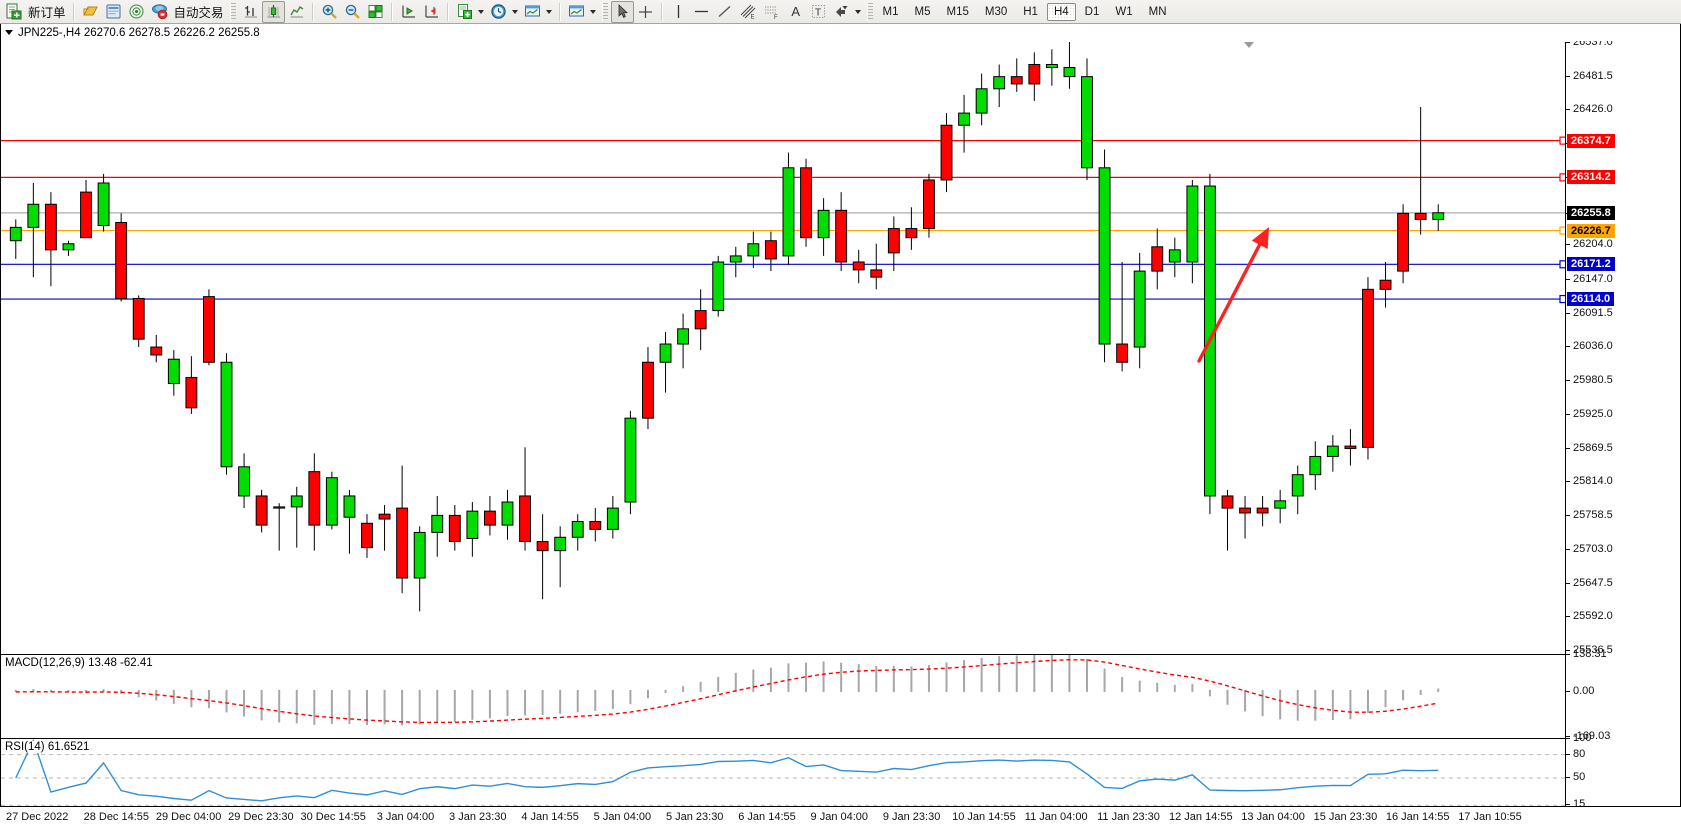 Image resolution: width=1681 pixels, height=828 pixels. Describe the element at coordinates (678, 12) in the screenshot. I see `vertical-line-tool-button` at that location.